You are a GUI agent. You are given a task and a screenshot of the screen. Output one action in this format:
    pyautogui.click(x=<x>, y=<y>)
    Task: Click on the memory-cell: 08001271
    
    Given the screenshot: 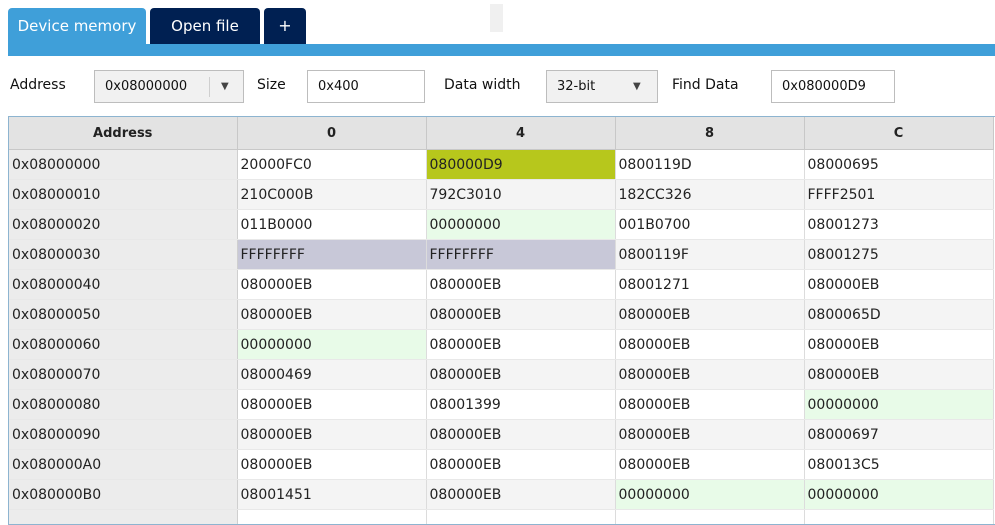 What is the action you would take?
    pyautogui.click(x=710, y=284)
    